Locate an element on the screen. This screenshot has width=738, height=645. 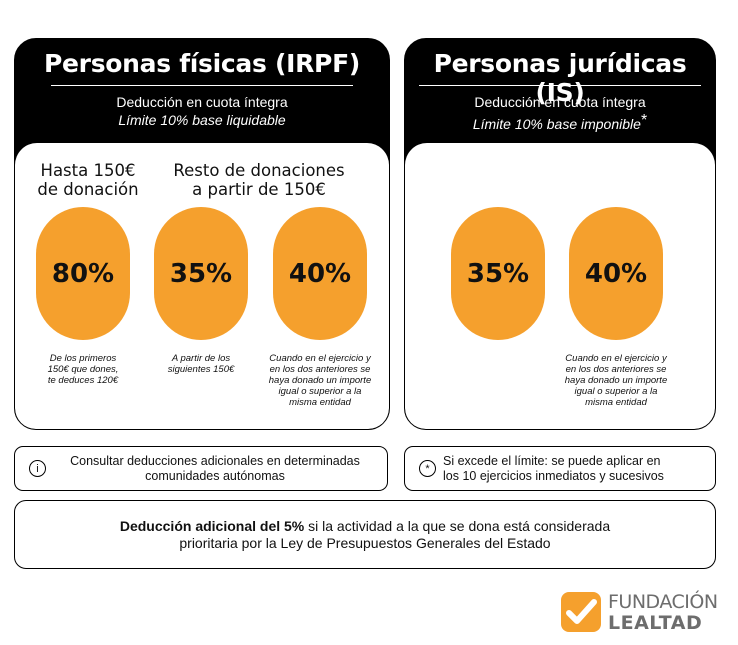
irpf-subtitle: Deducción en cuota íntegra is located at coordinates (202, 102).